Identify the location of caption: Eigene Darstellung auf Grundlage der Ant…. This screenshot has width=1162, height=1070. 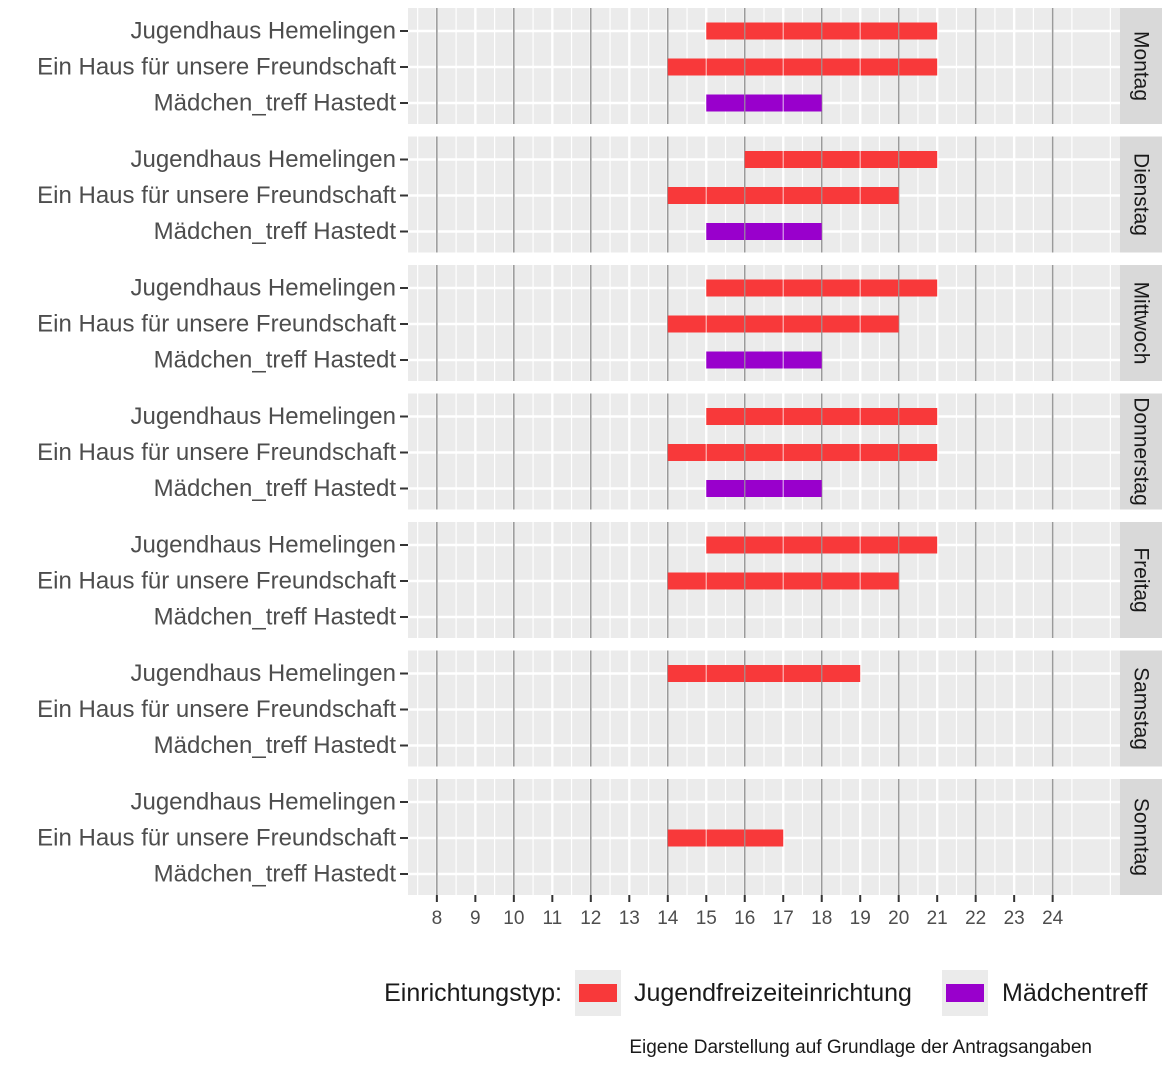
(860, 1047).